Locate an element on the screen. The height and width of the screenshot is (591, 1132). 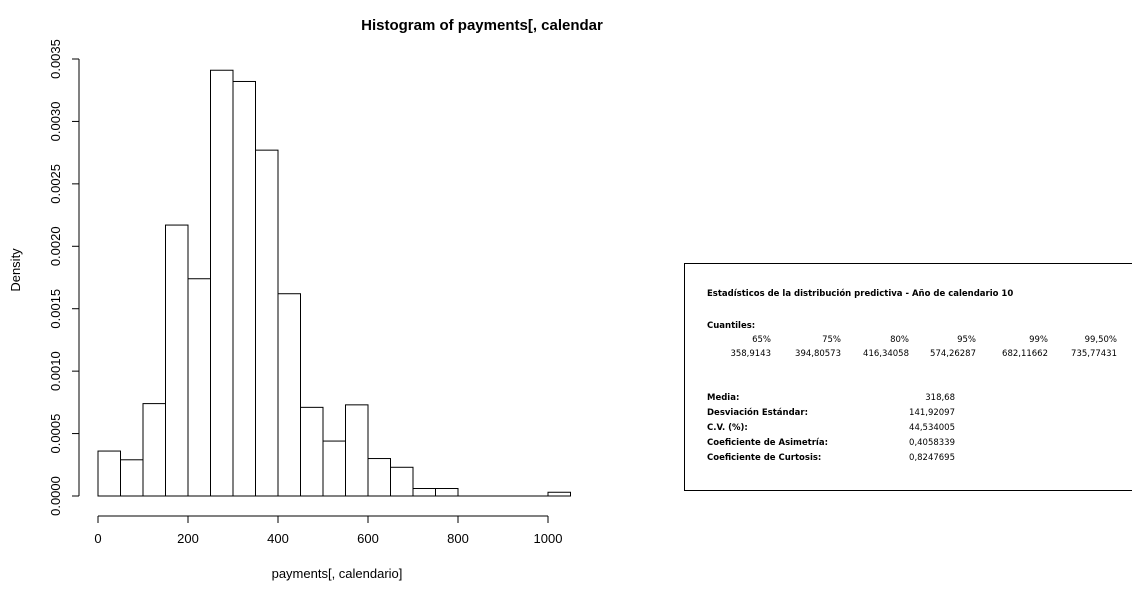
stat-value-skewness: 0,4058339 is located at coordinates (932, 443).